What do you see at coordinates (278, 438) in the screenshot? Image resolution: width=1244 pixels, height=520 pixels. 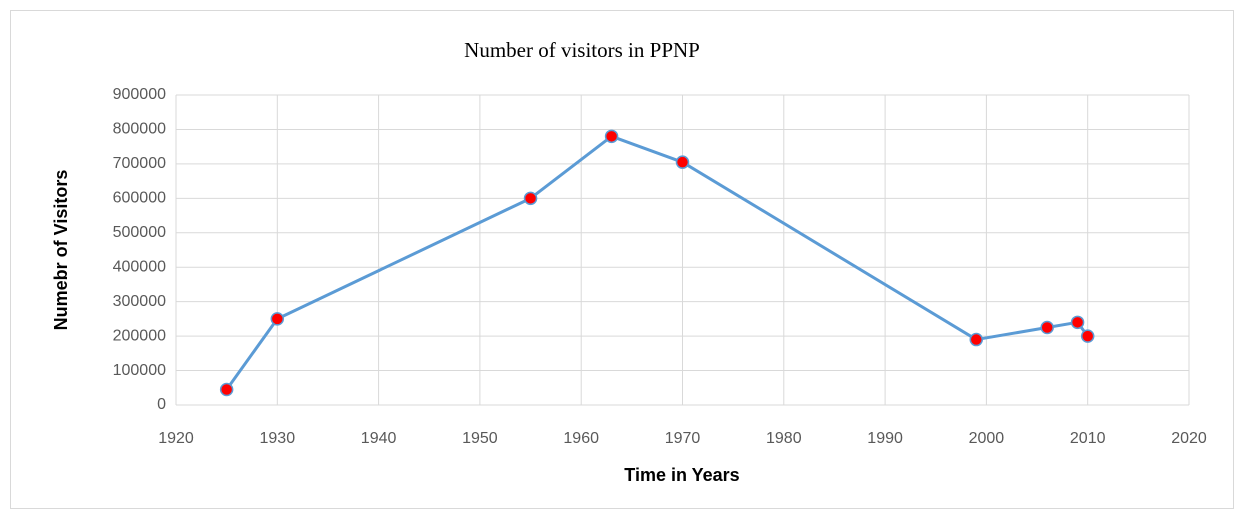 I see `x-tick-label: 1930` at bounding box center [278, 438].